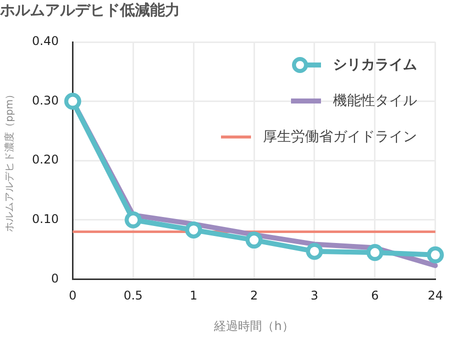  I want to click on x-axis-title: 経過時間（h）, so click(253, 325).